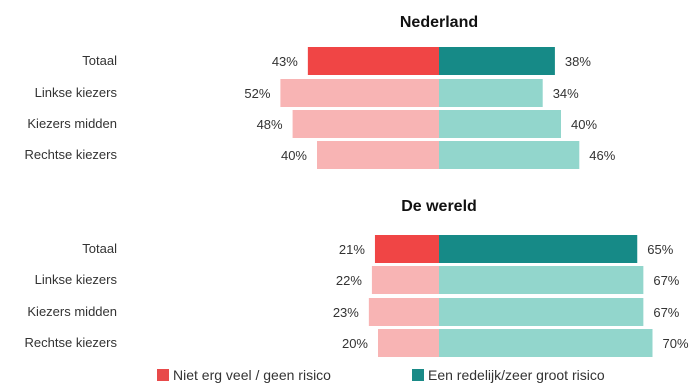 The height and width of the screenshot is (387, 695). I want to click on legend-swatch-low-risk, so click(163, 375).